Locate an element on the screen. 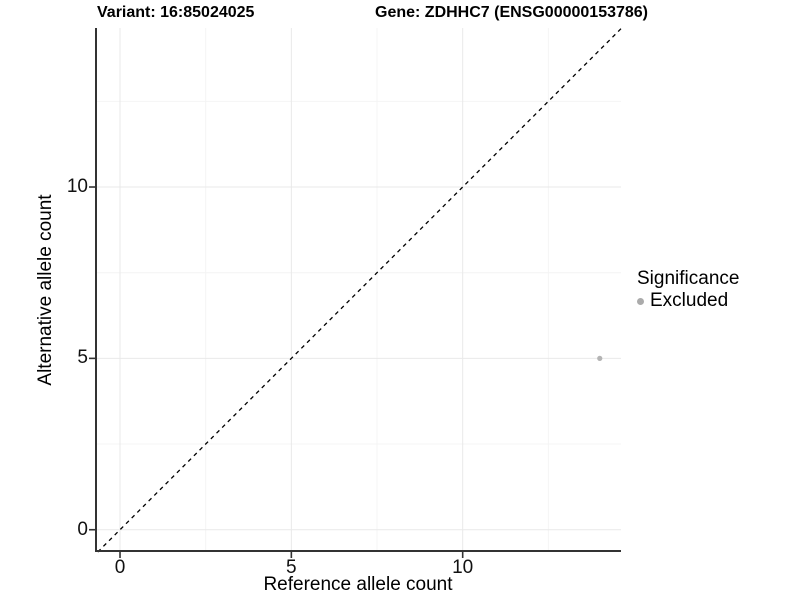 This screenshot has width=800, height=600. y-tick-label: 10 is located at coordinates (77, 187).